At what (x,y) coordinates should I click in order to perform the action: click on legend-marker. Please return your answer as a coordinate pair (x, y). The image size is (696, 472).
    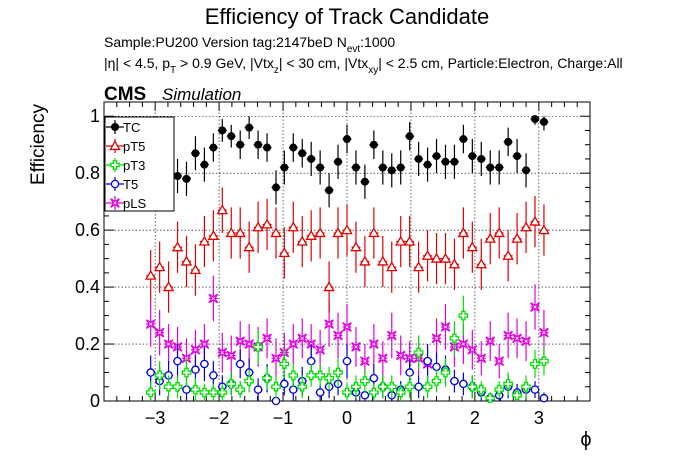
    Looking at the image, I should click on (115, 165).